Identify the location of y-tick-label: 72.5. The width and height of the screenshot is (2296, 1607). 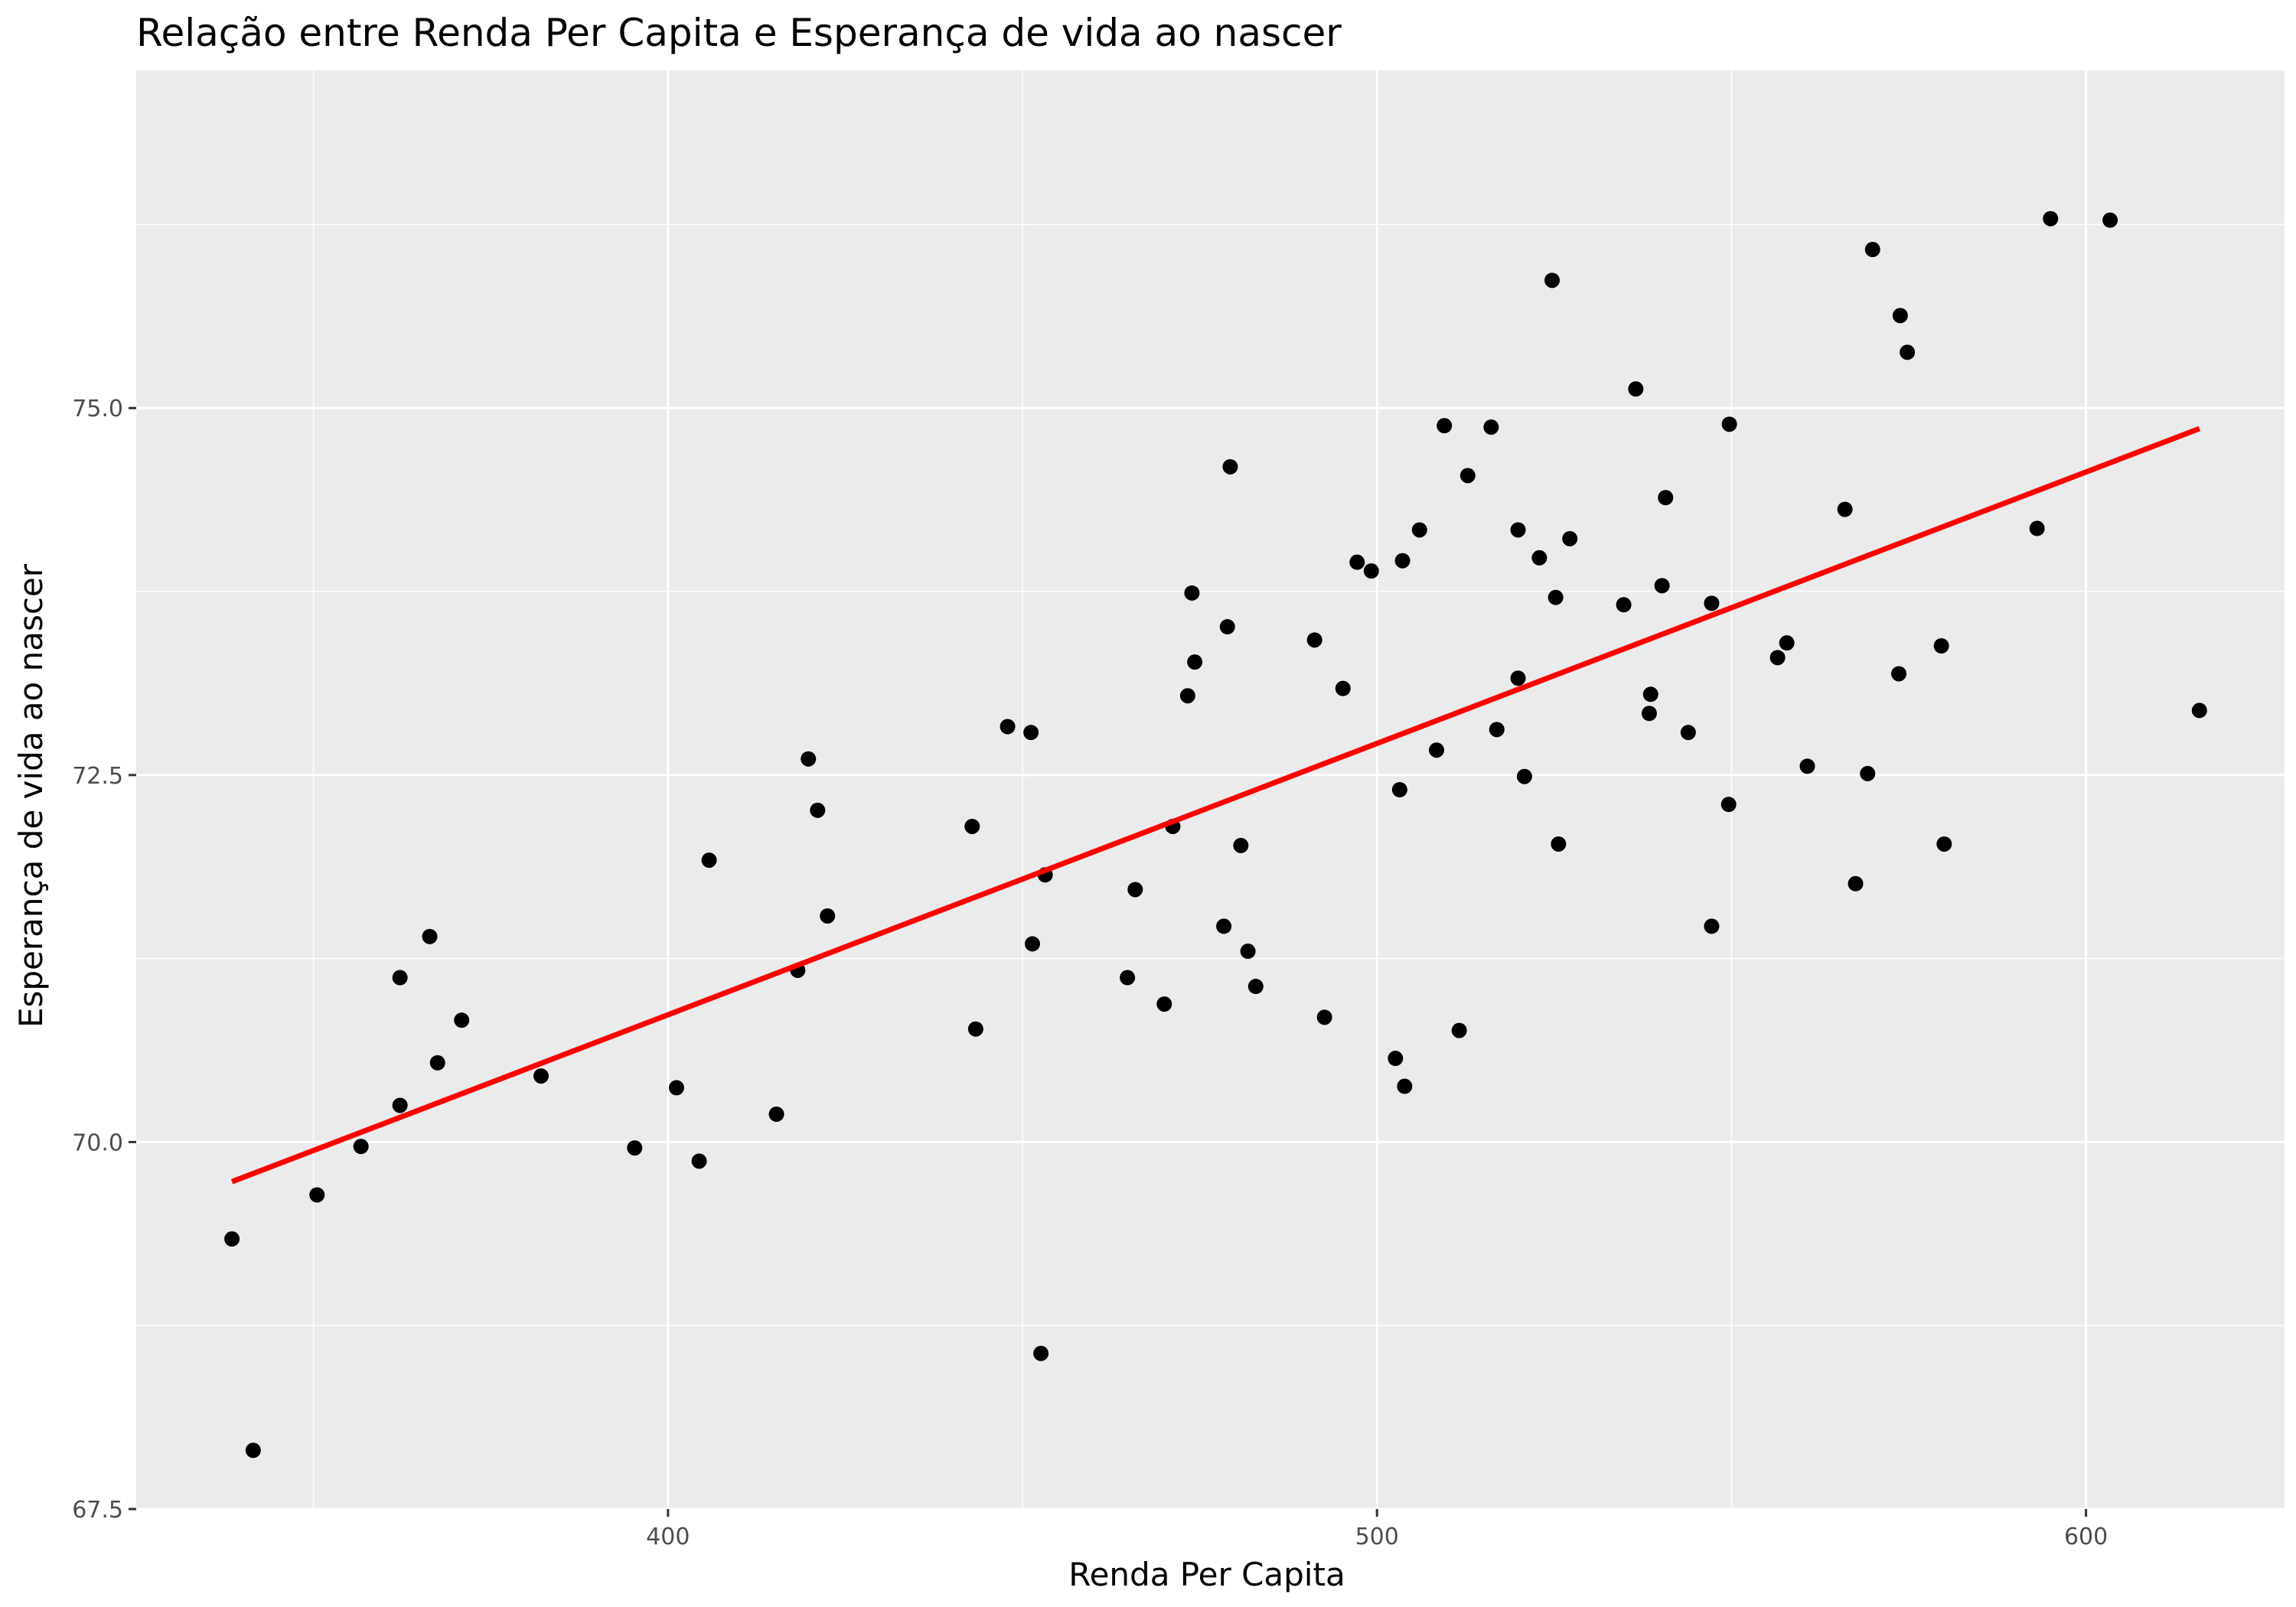
(97, 776).